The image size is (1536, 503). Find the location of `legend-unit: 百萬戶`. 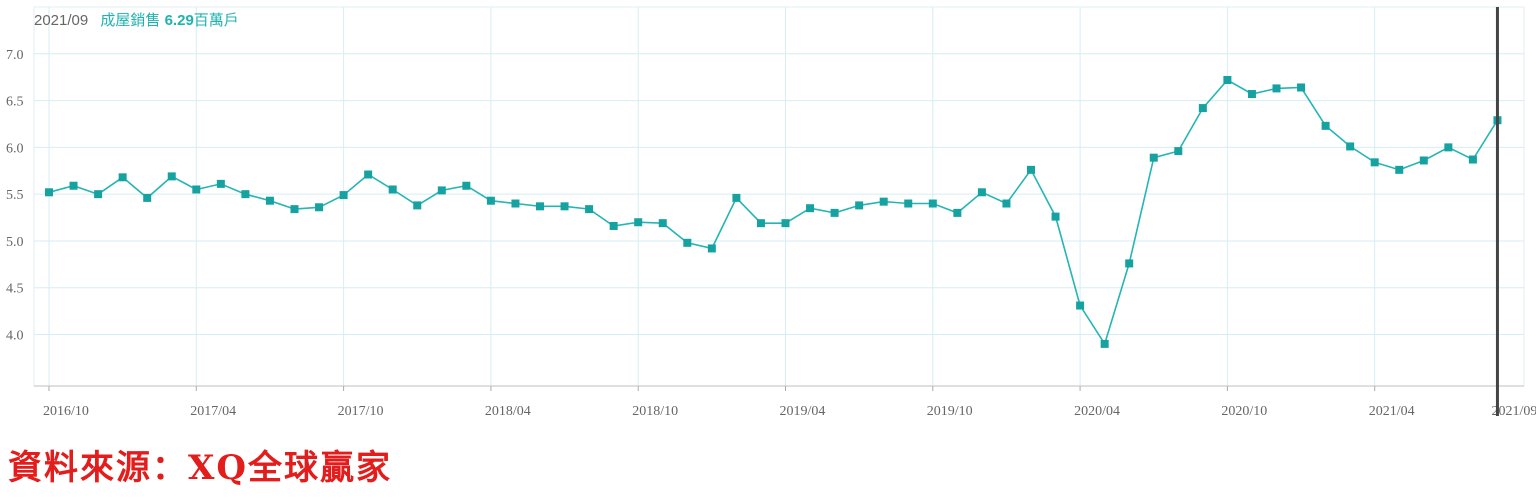

legend-unit: 百萬戶 is located at coordinates (216, 20).